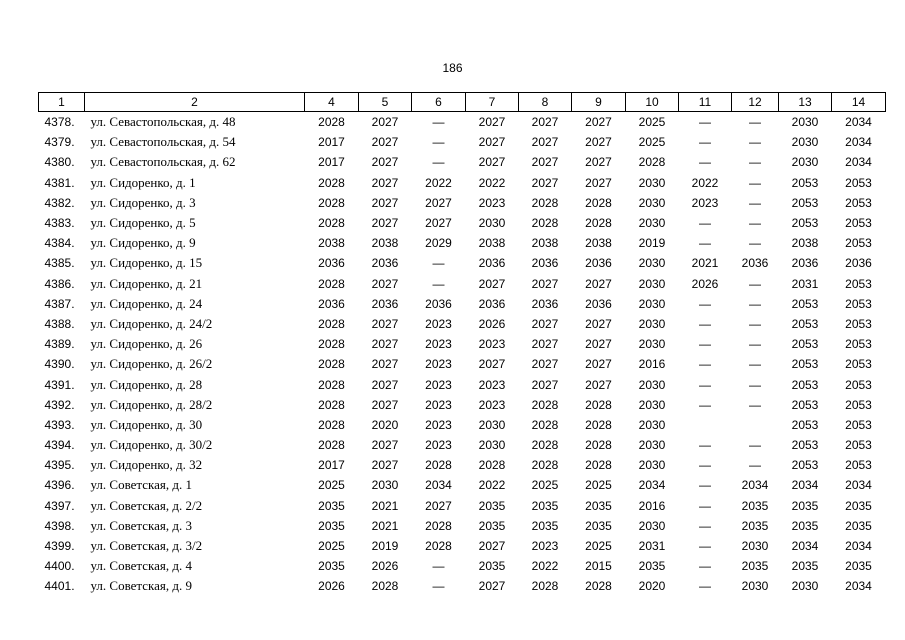 The height and width of the screenshot is (640, 905). Describe the element at coordinates (652, 586) in the screenshot. I see `table-cell: 2020` at that location.